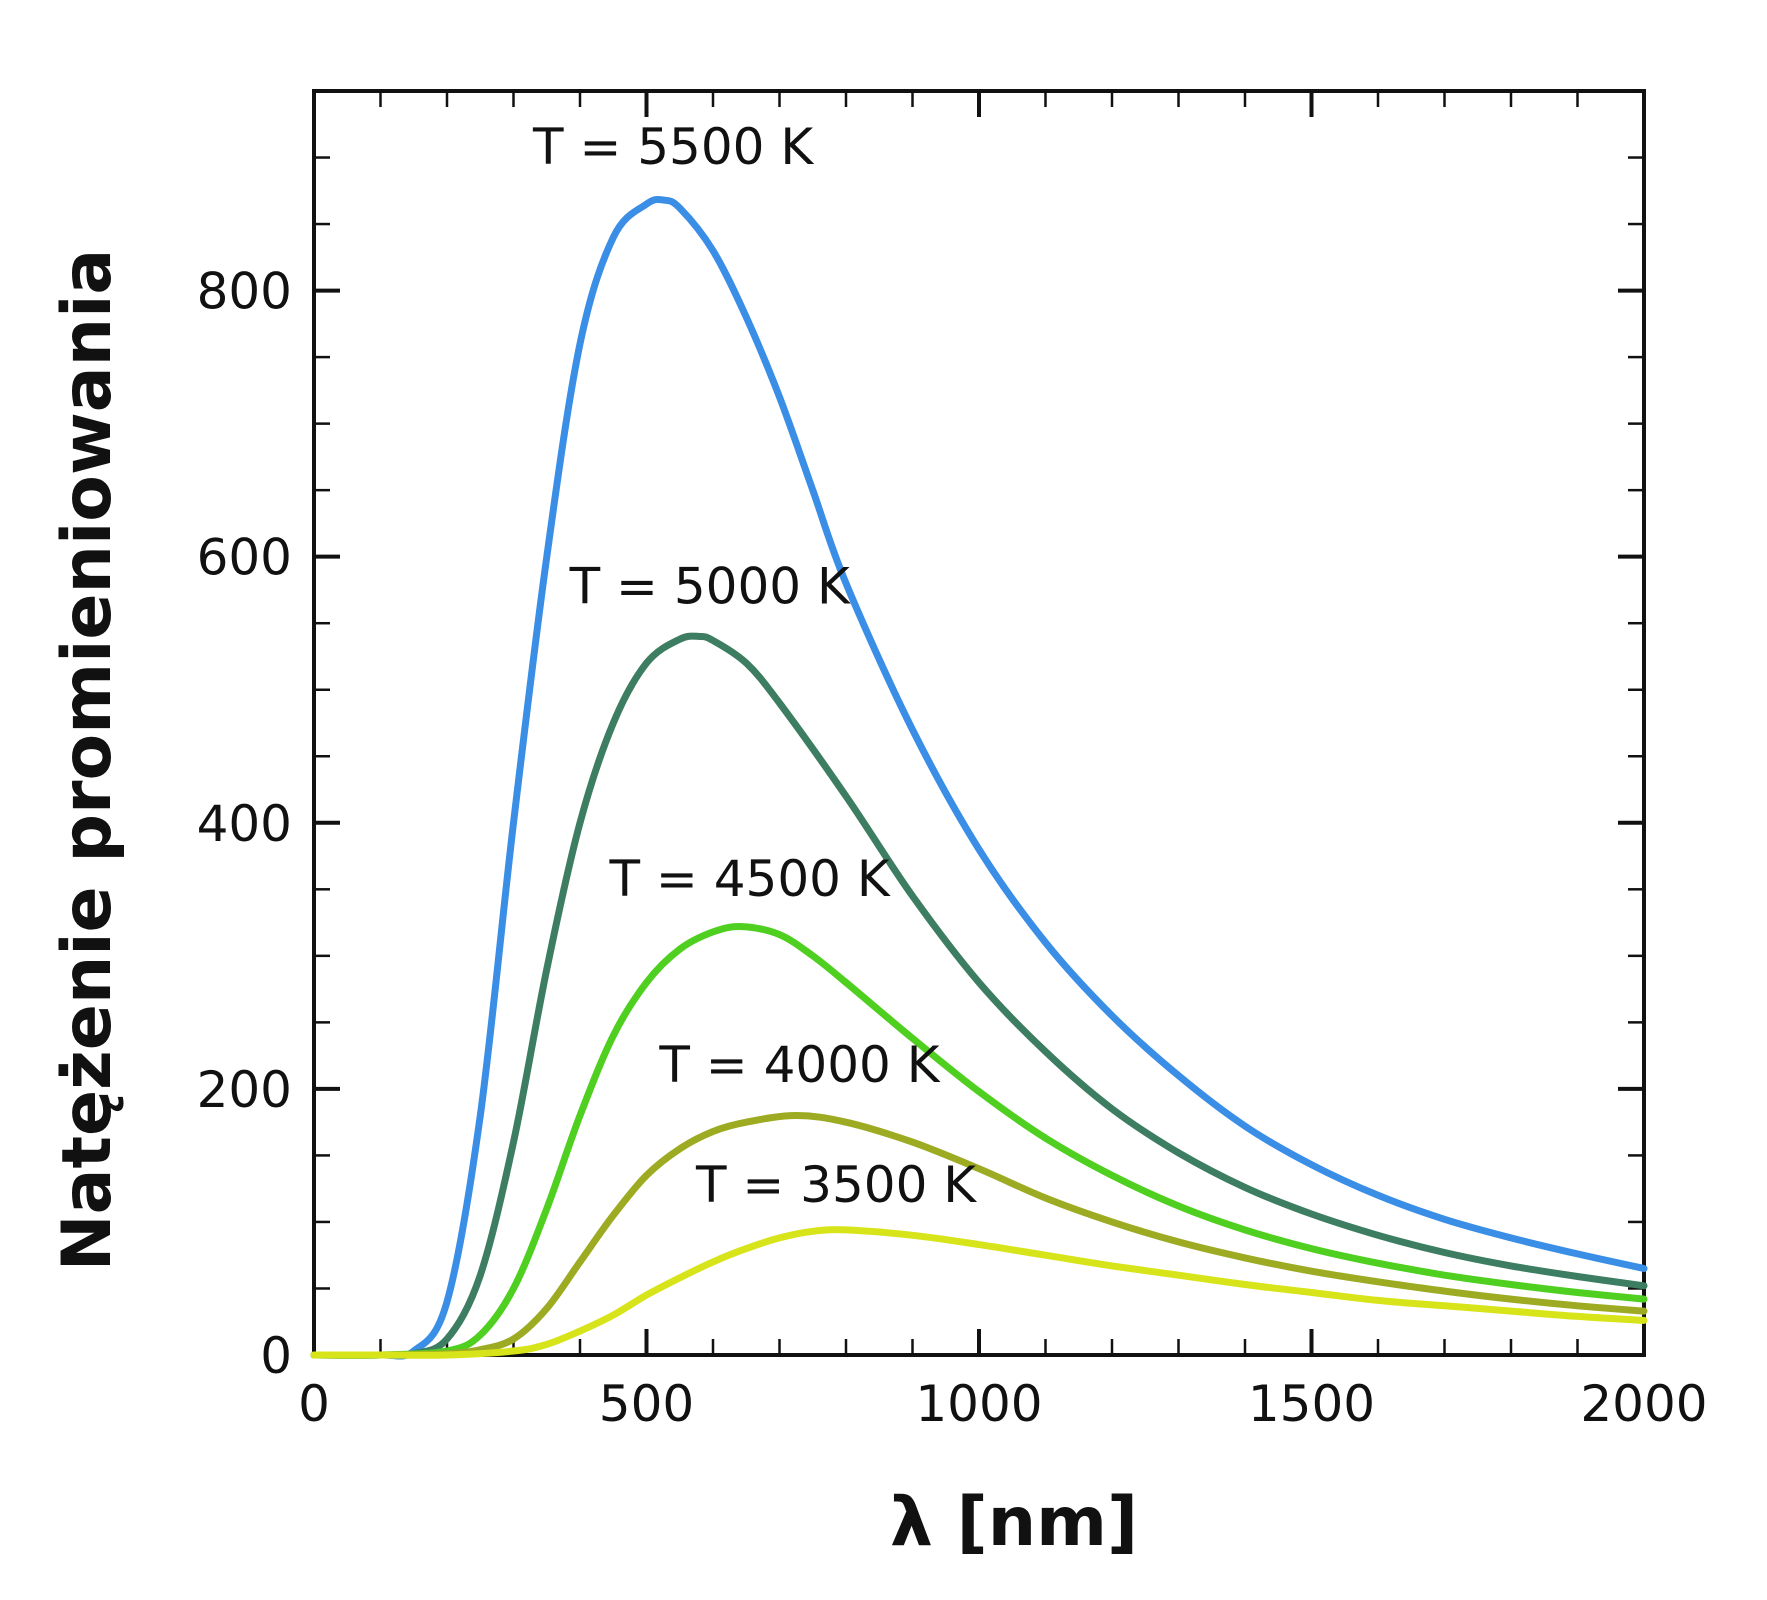  What do you see at coordinates (799, 1065) in the screenshot?
I see `series-label: T = 4000 K` at bounding box center [799, 1065].